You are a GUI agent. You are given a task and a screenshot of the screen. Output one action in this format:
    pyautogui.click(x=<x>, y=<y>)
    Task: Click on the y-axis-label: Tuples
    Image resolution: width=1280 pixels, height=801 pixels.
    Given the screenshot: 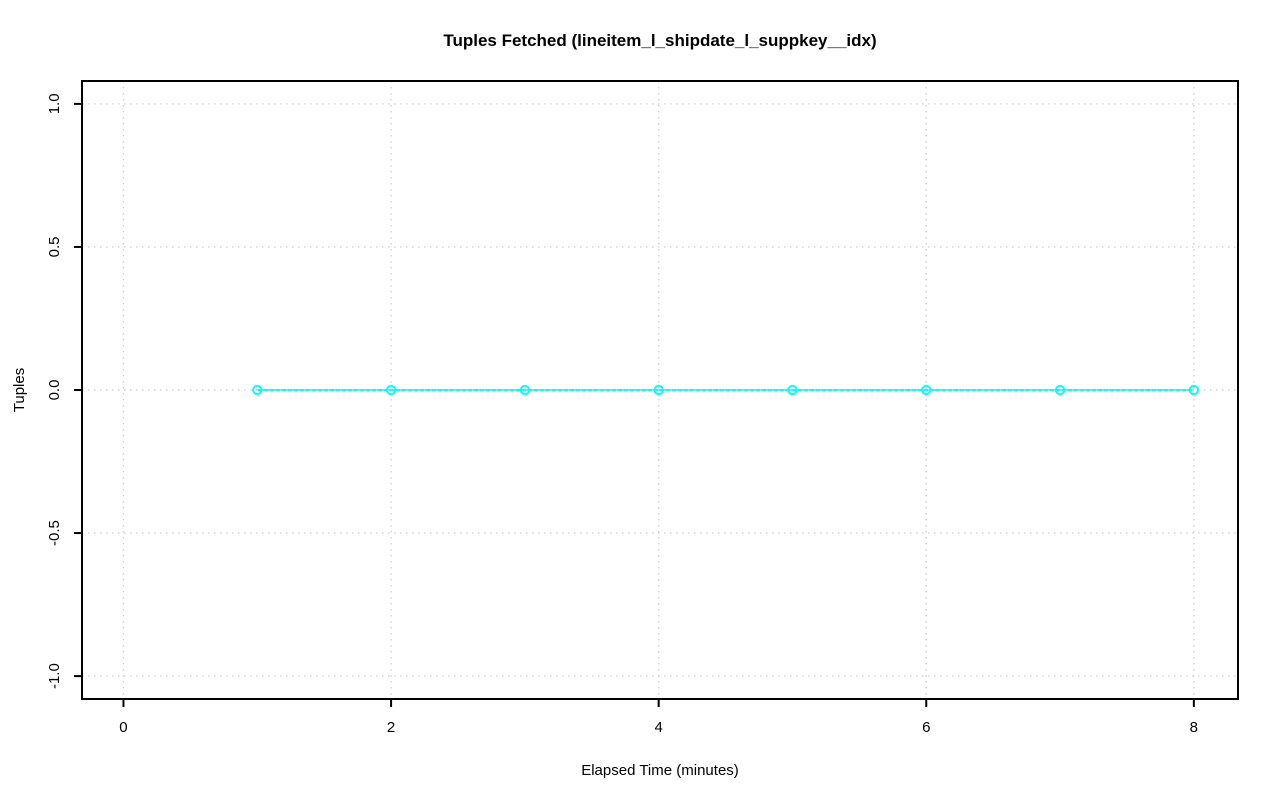 What is the action you would take?
    pyautogui.click(x=19, y=390)
    